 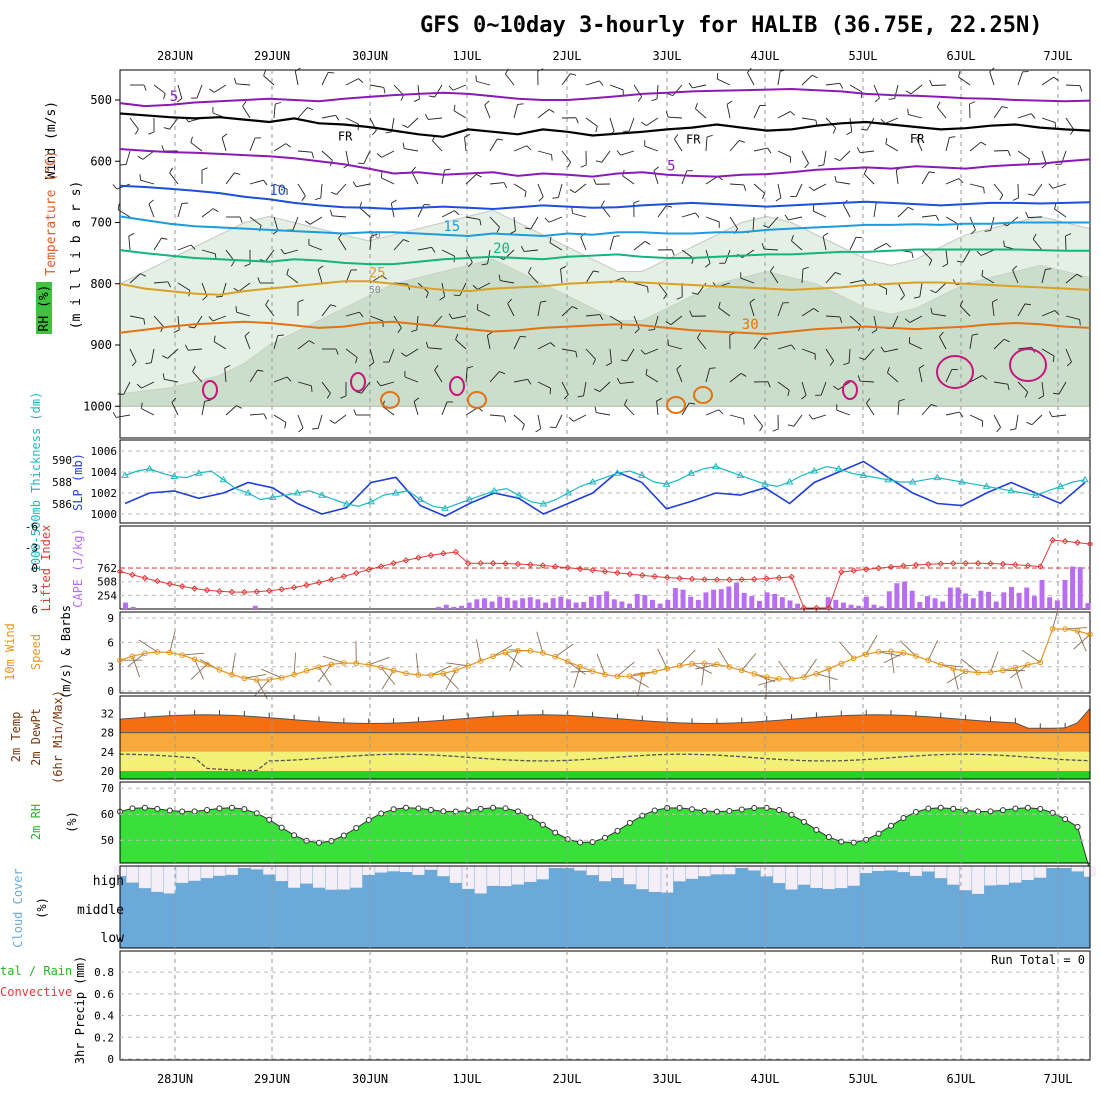 I want to click on rh2m-units-label: (%), so click(x=72, y=822).